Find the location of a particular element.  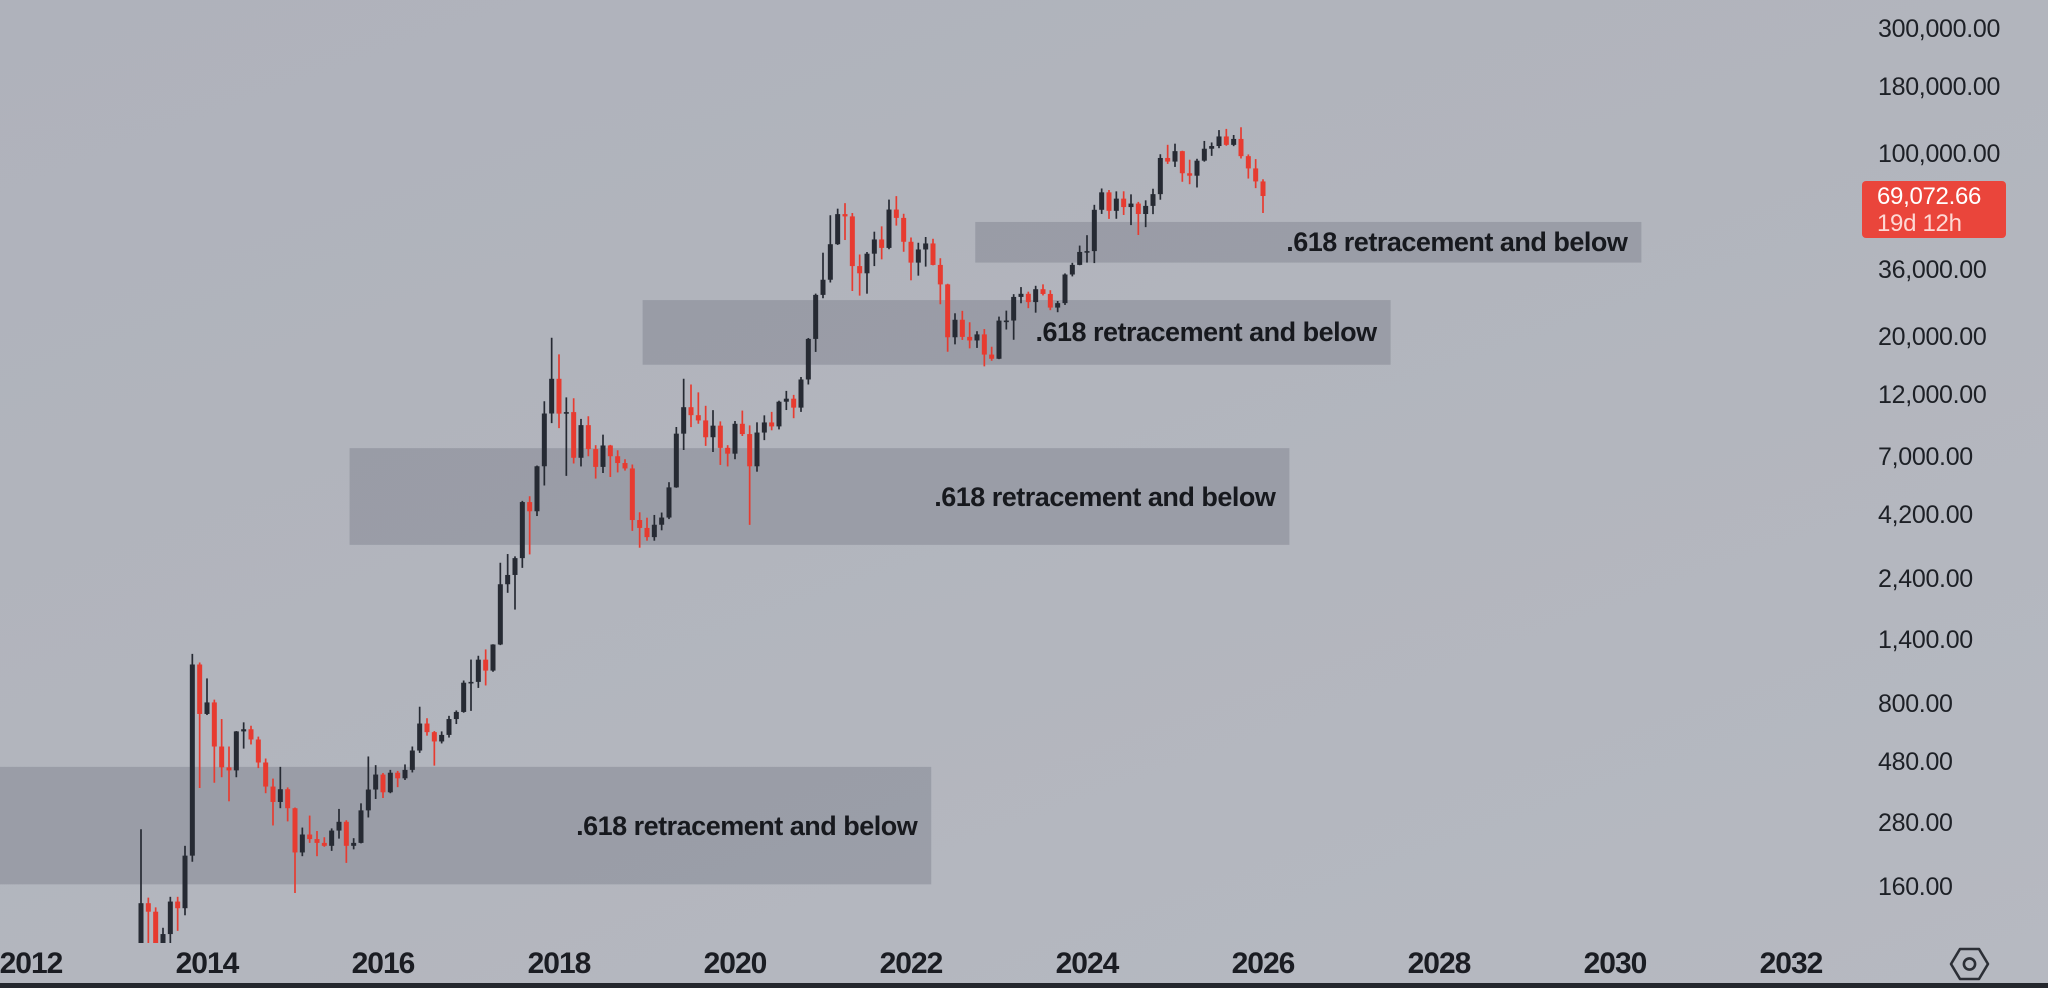

price-axis-label: 2,400.00 is located at coordinates (1925, 578).